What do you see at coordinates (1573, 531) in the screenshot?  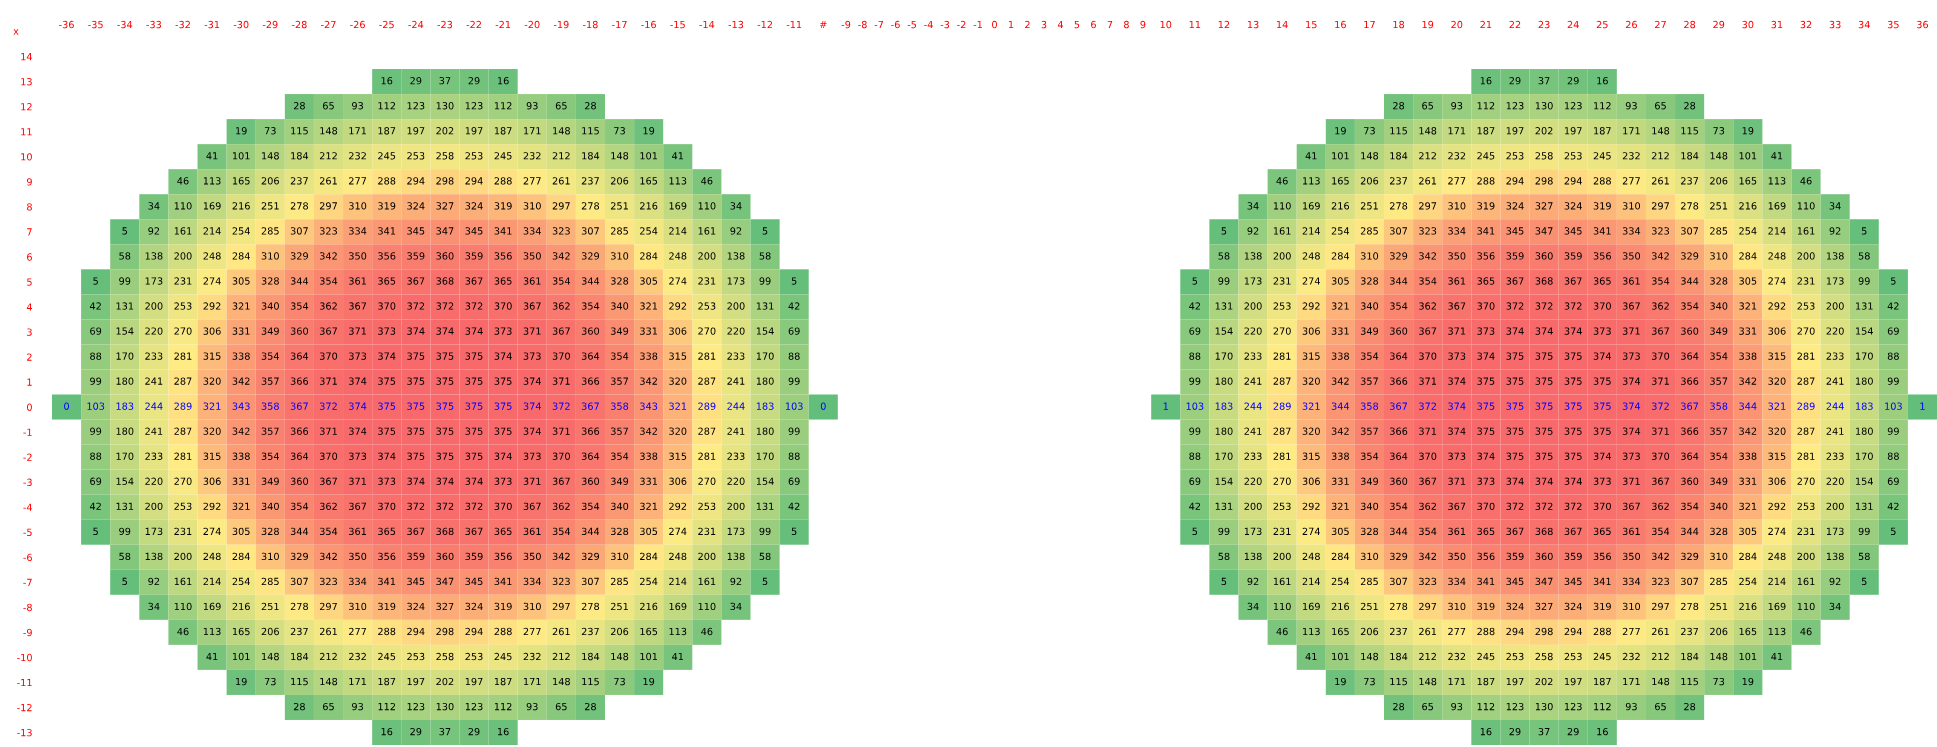 I see `data-label: 367` at bounding box center [1573, 531].